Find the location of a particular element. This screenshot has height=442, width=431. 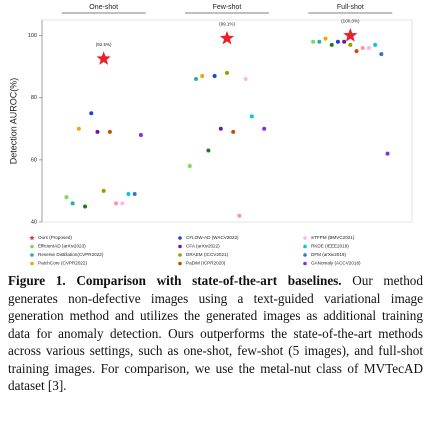

y-tick-label: 60 is located at coordinates (34, 160).